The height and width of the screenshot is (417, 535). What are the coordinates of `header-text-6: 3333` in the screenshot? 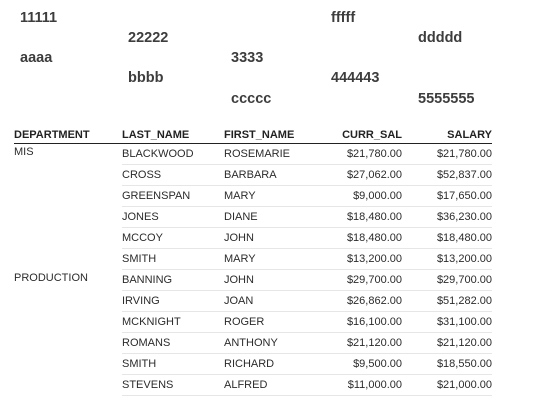 It's located at (247, 58).